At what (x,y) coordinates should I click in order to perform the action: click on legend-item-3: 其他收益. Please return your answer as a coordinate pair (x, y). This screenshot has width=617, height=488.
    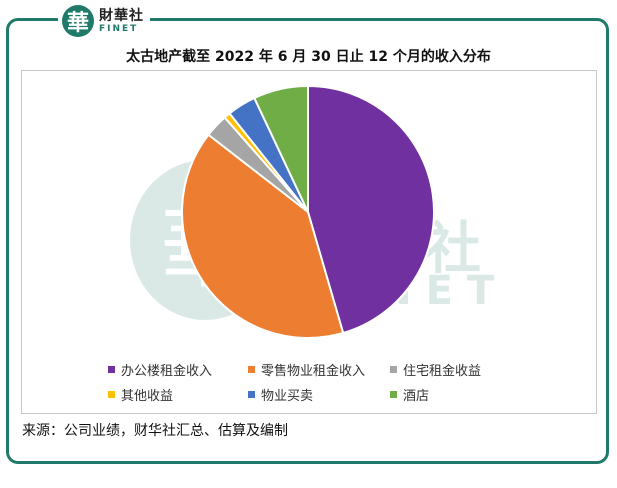
    Looking at the image, I should click on (178, 394).